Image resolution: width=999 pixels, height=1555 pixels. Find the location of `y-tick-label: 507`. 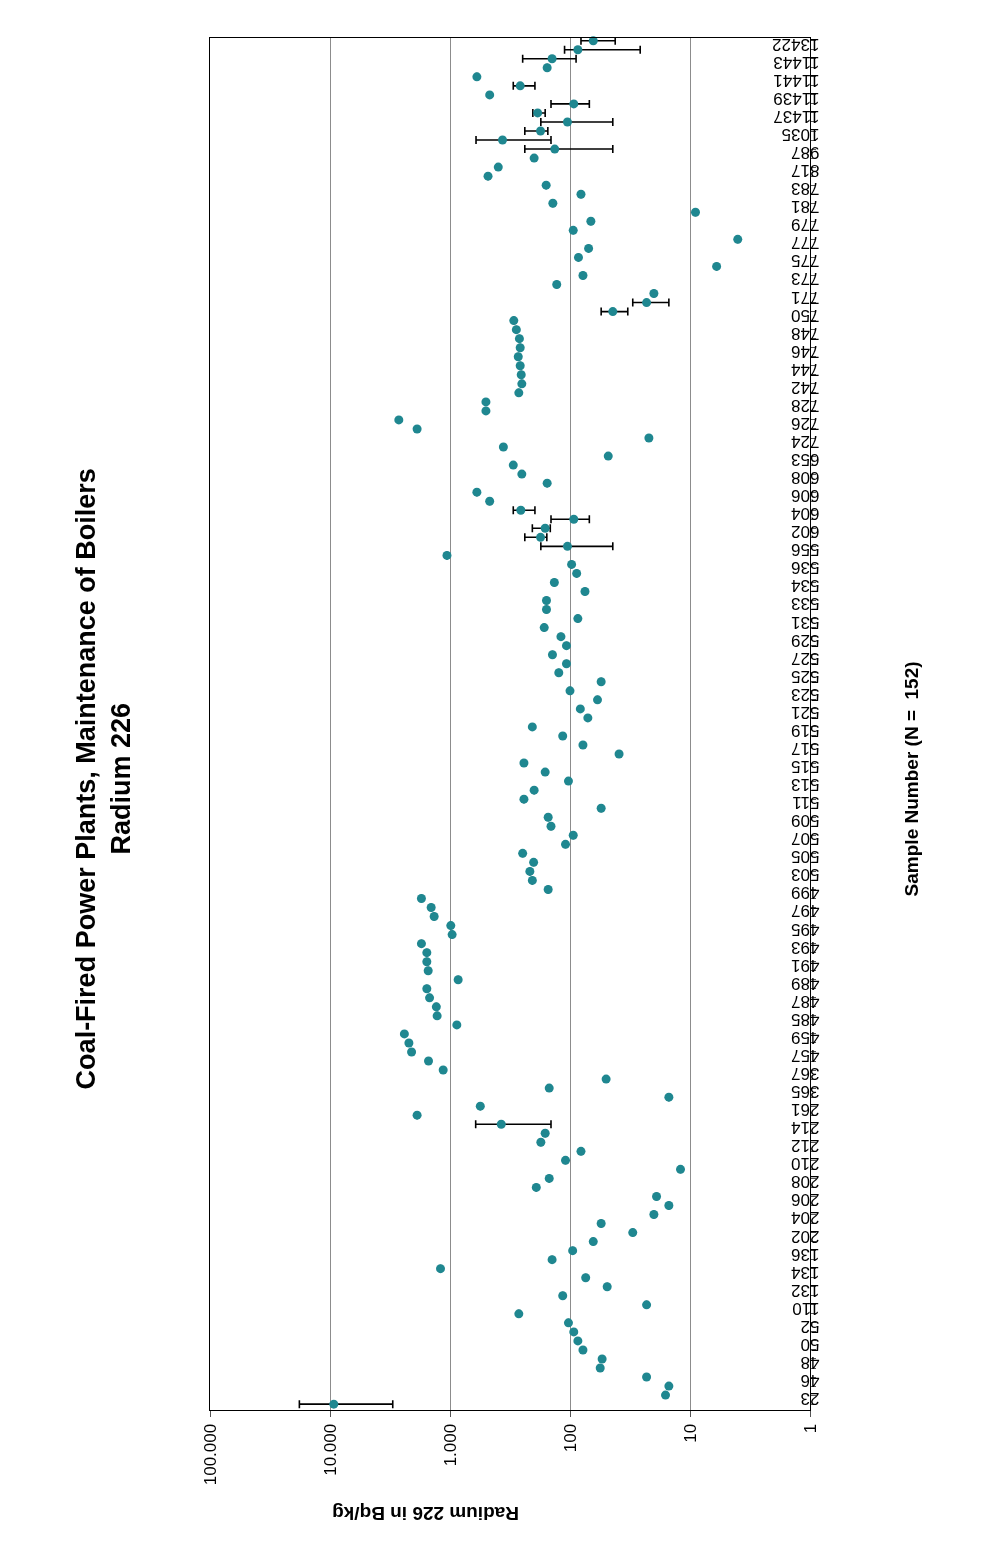

y-tick-label: 507 is located at coordinates (805, 839).